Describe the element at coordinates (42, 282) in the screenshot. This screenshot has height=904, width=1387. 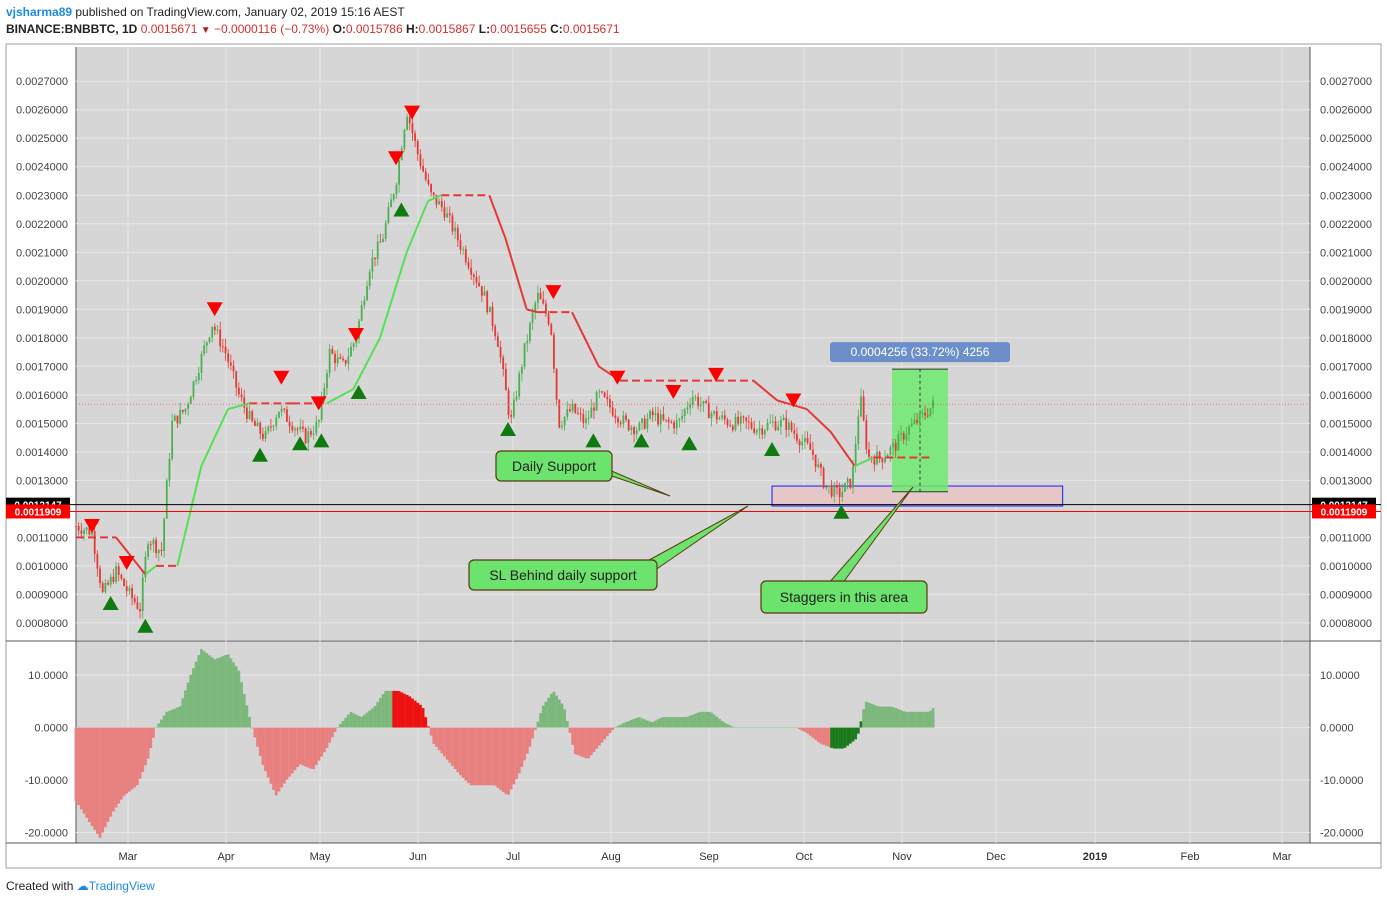
I see `y-tick-label-left: 0.0020000` at that location.